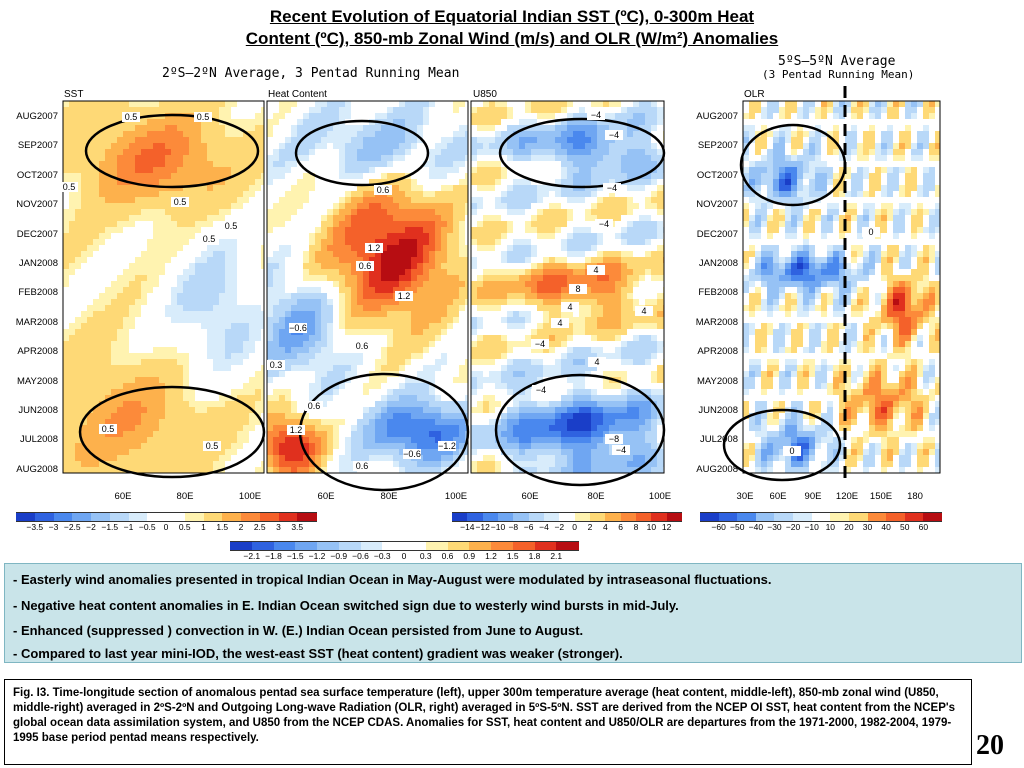 This screenshot has width=1024, height=768. I want to click on left-ytick-8: APR2008, so click(37, 352).